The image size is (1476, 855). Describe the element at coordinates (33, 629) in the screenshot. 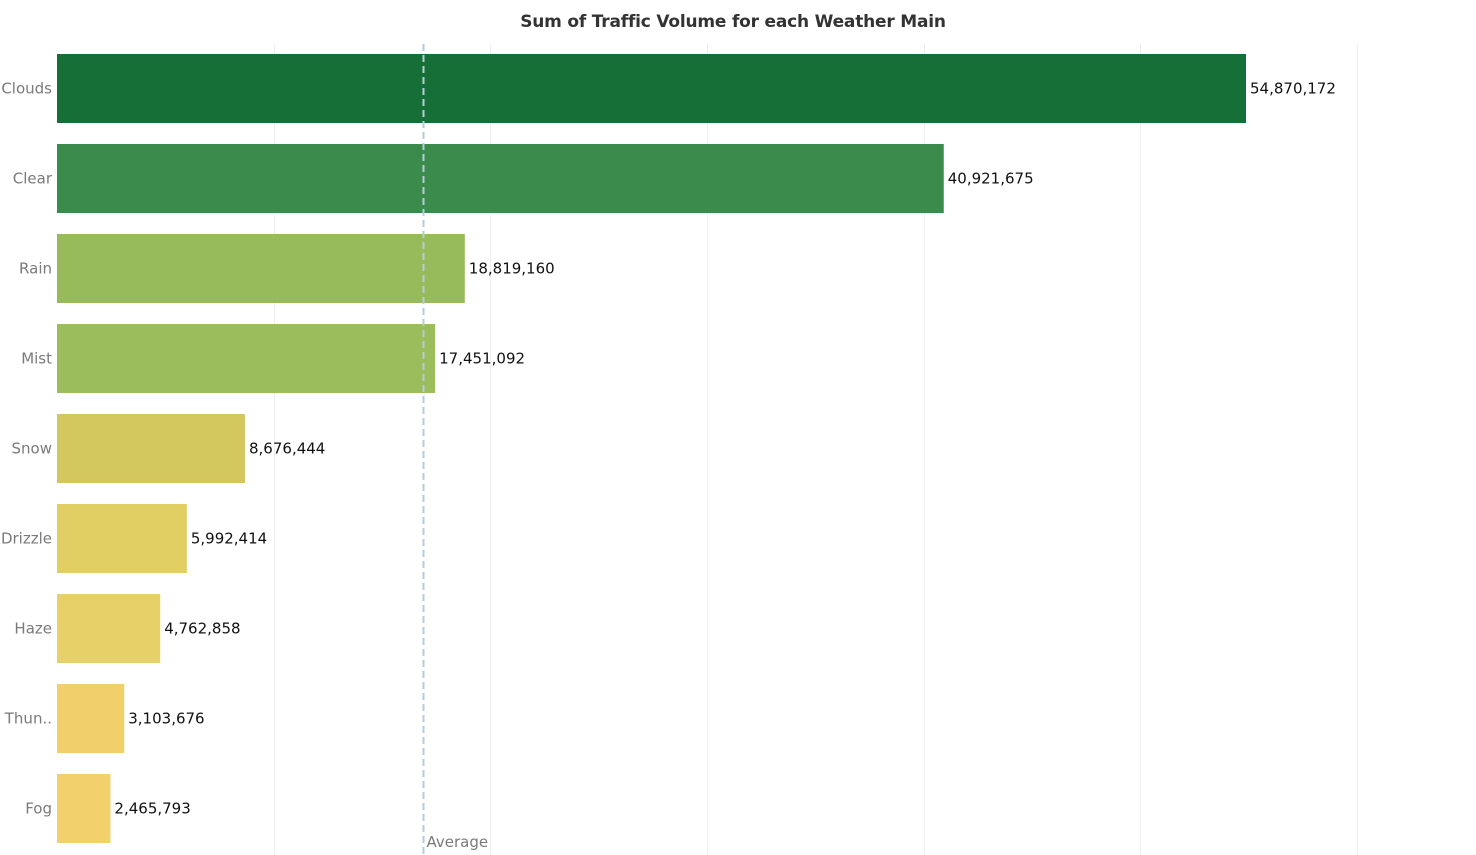

I see `category-label: Haze` at that location.